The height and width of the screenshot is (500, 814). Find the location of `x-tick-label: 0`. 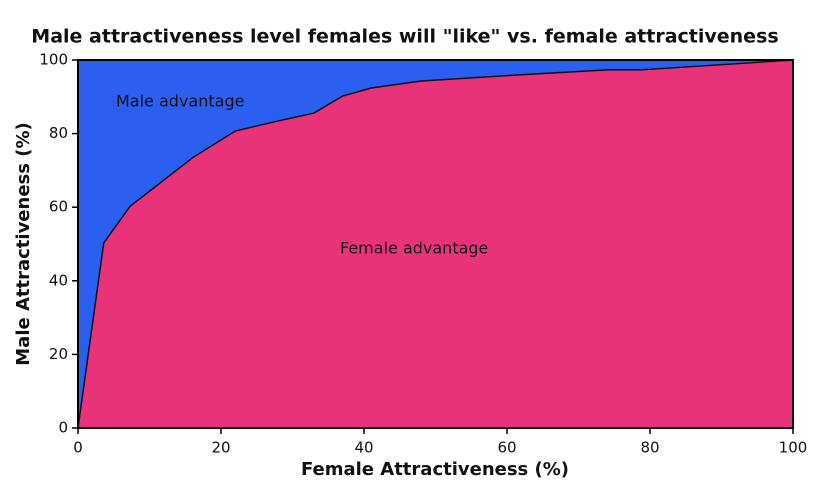

x-tick-label: 0 is located at coordinates (78, 448).